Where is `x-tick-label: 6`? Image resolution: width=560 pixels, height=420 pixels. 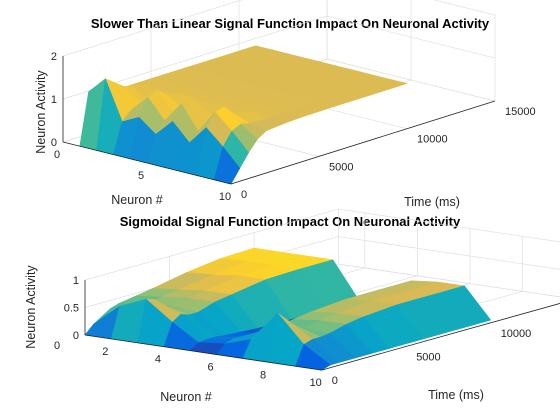 x-tick-label: 6 is located at coordinates (210, 368).